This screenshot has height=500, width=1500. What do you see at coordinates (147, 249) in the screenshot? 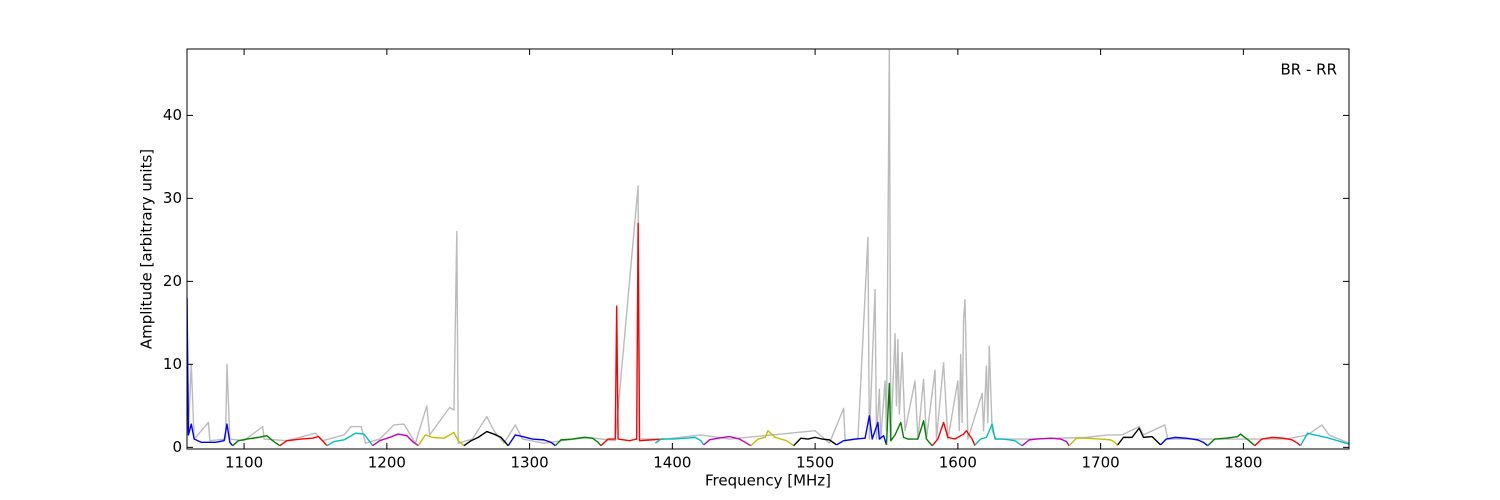
I see `y-axis-label: Amplitude [arbitrary units]` at bounding box center [147, 249].